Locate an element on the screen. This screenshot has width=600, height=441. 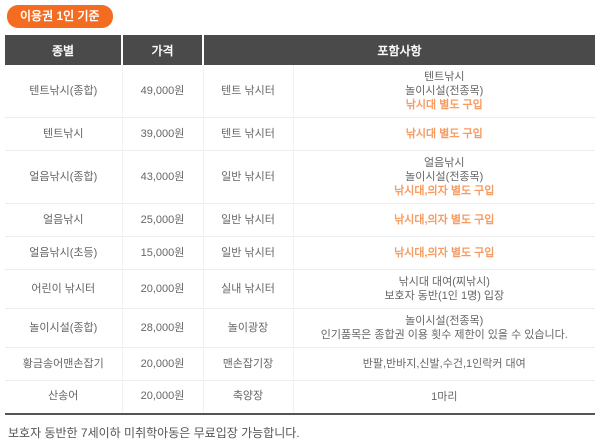
header-included-items: 포함사항 is located at coordinates (398, 50).